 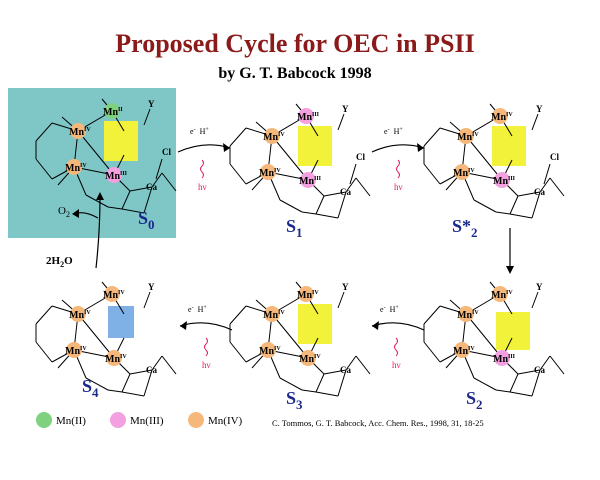 I want to click on light-wave-icon, so click(x=206, y=347).